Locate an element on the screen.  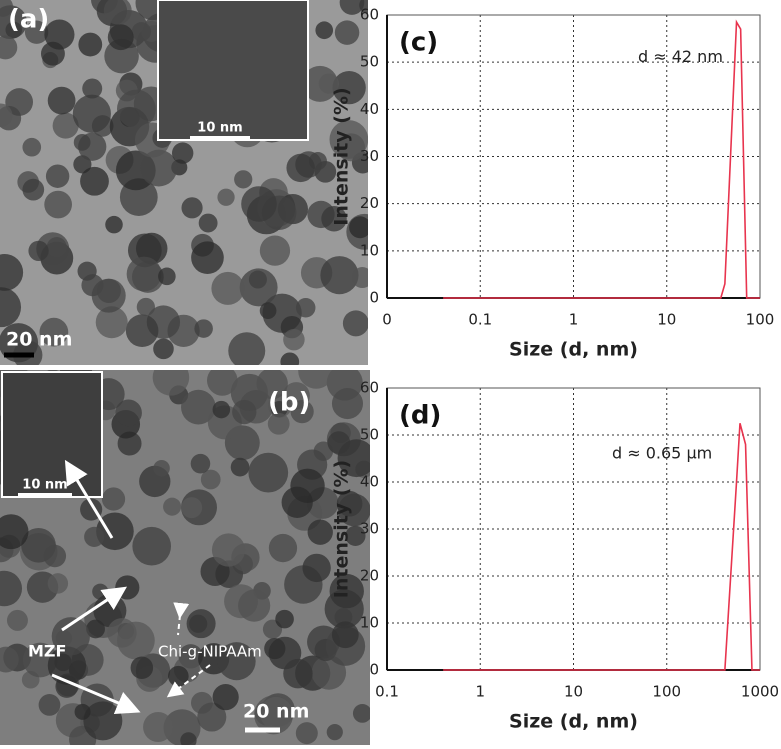
x-tick-label: 1 is located at coordinates (574, 320).